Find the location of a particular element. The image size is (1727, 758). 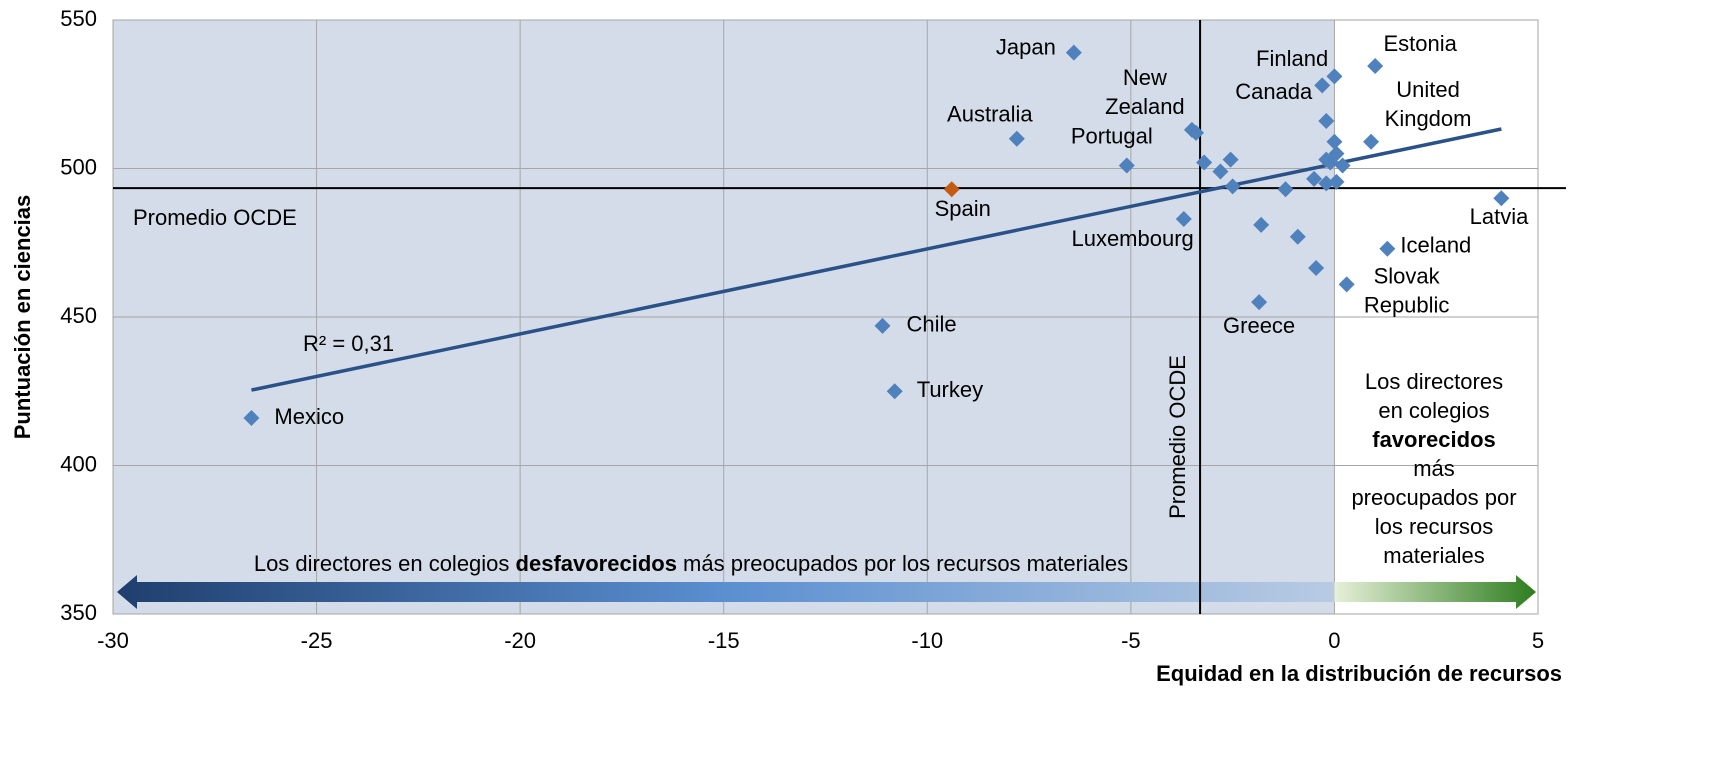

x-tick-label: -5 is located at coordinates (1131, 640).